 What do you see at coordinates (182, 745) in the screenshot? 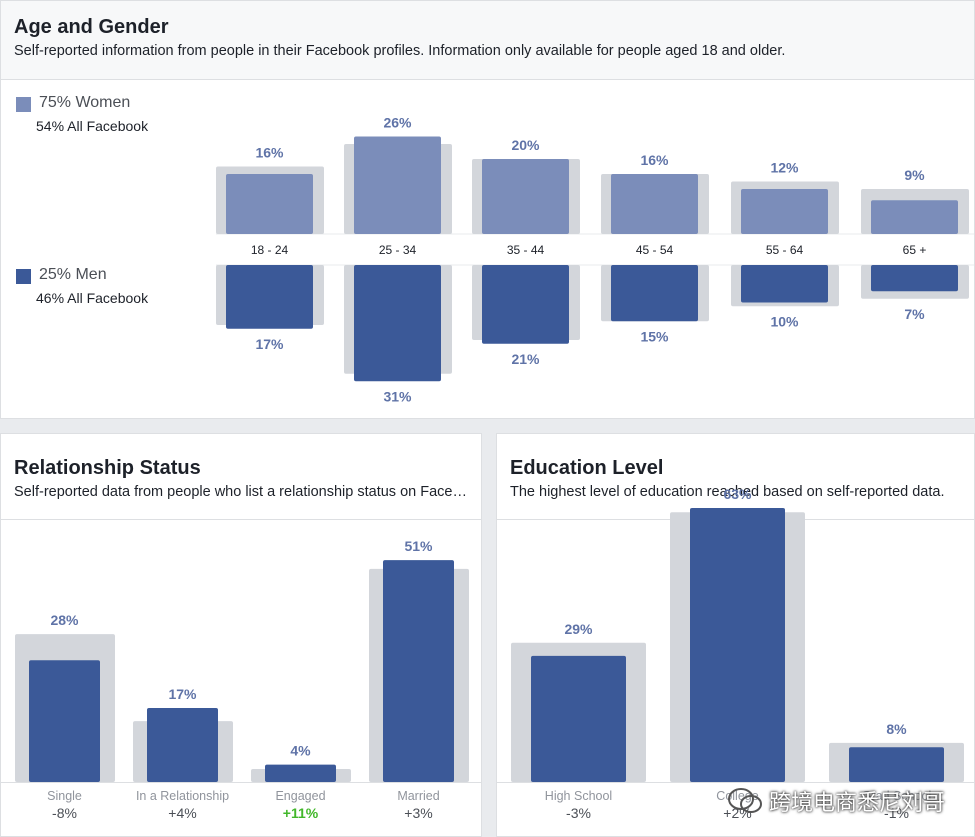
I see `relationship-bar-in-a-relationship` at bounding box center [182, 745].